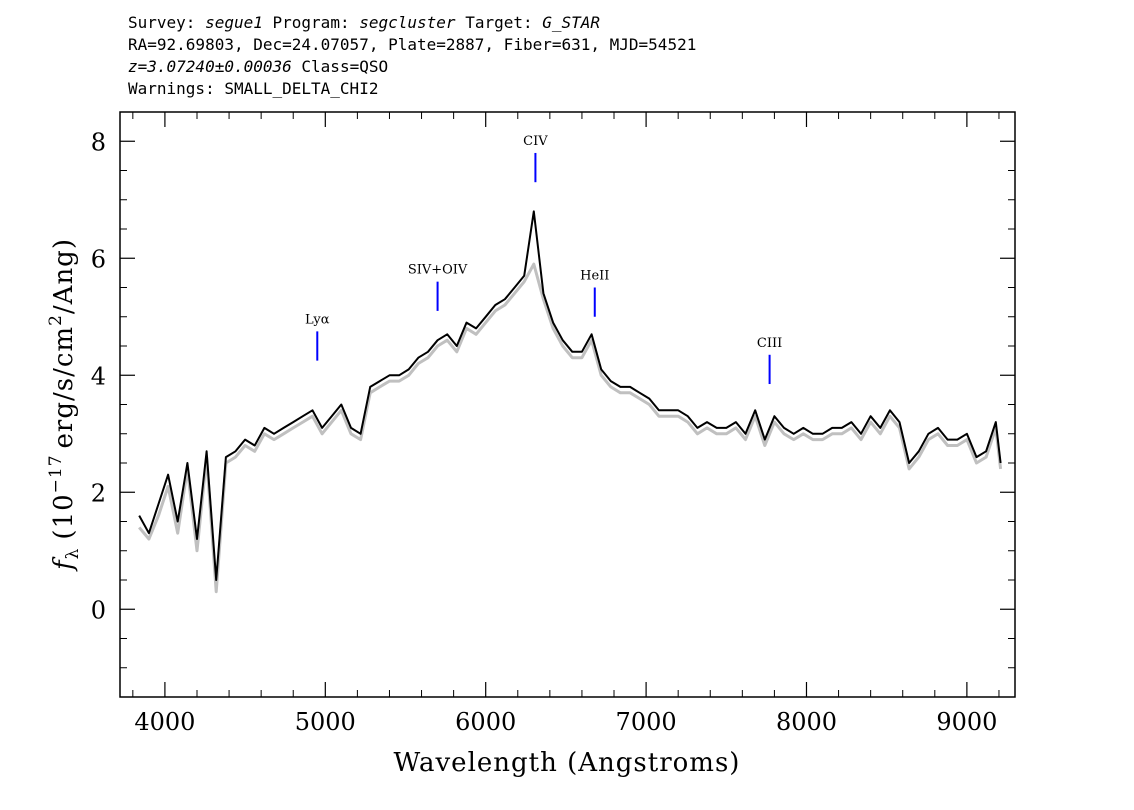 The height and width of the screenshot is (810, 1134). Describe the element at coordinates (499, 22) in the screenshot. I see `target-label: Target:` at that location.